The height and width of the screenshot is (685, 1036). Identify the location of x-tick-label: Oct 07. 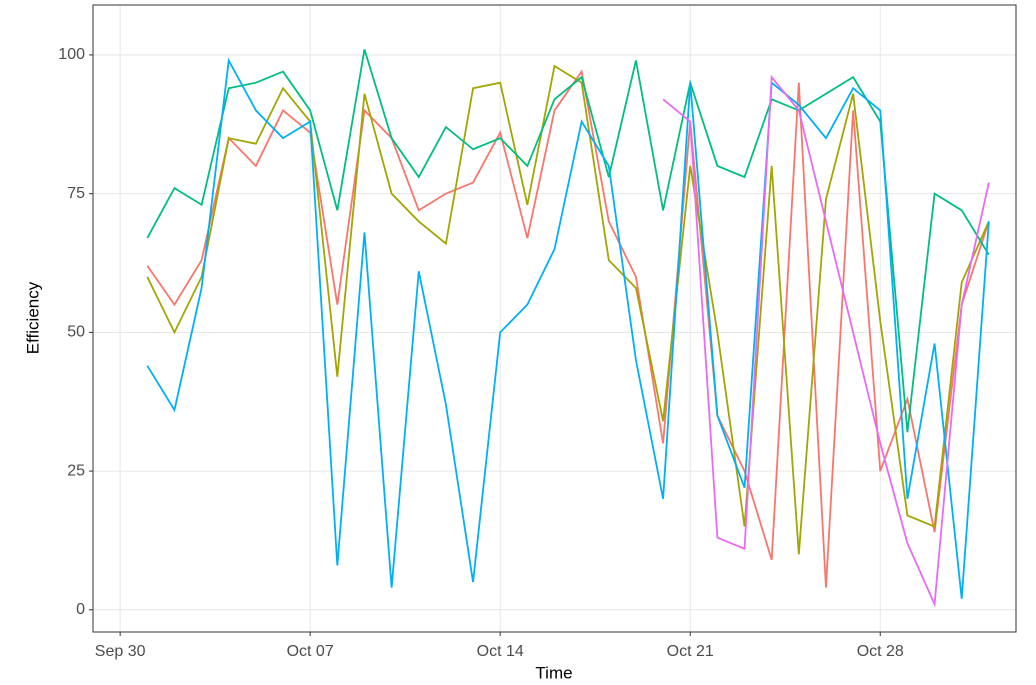
(310, 651).